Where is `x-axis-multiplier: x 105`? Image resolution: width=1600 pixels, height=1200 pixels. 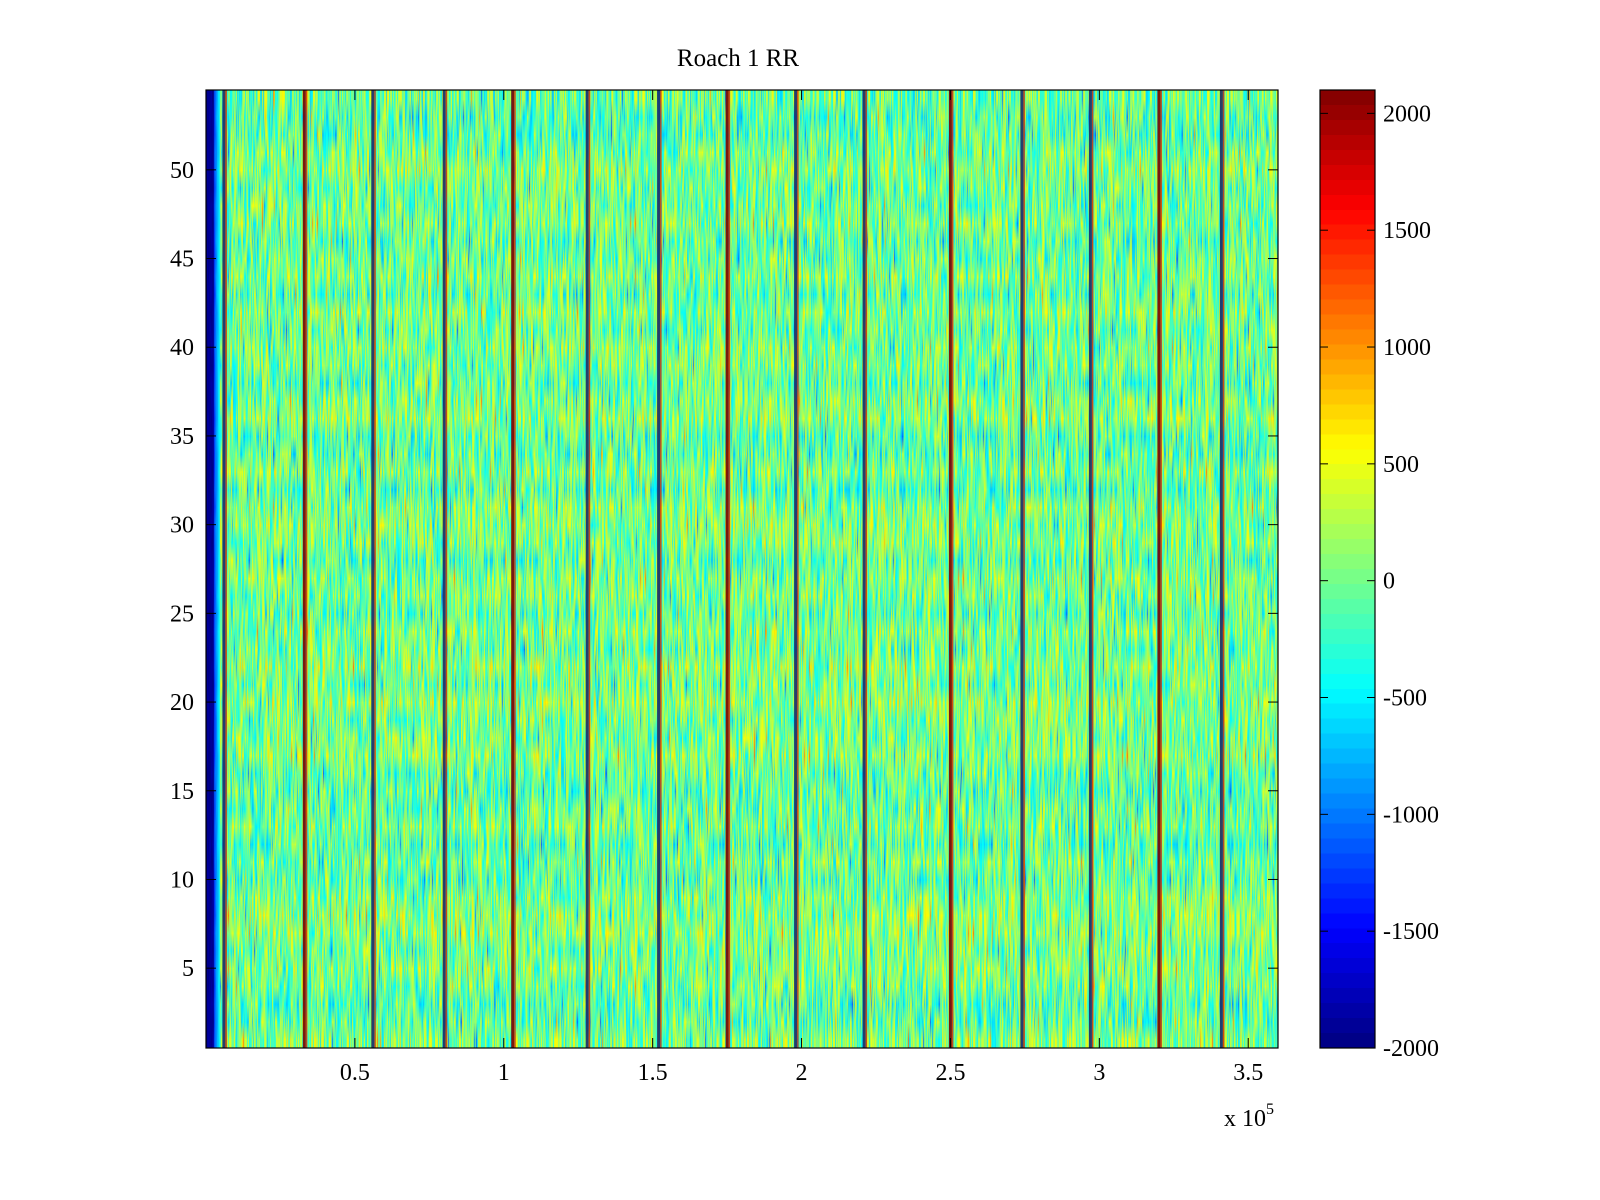
x-axis-multiplier: x 105 is located at coordinates (1249, 1116).